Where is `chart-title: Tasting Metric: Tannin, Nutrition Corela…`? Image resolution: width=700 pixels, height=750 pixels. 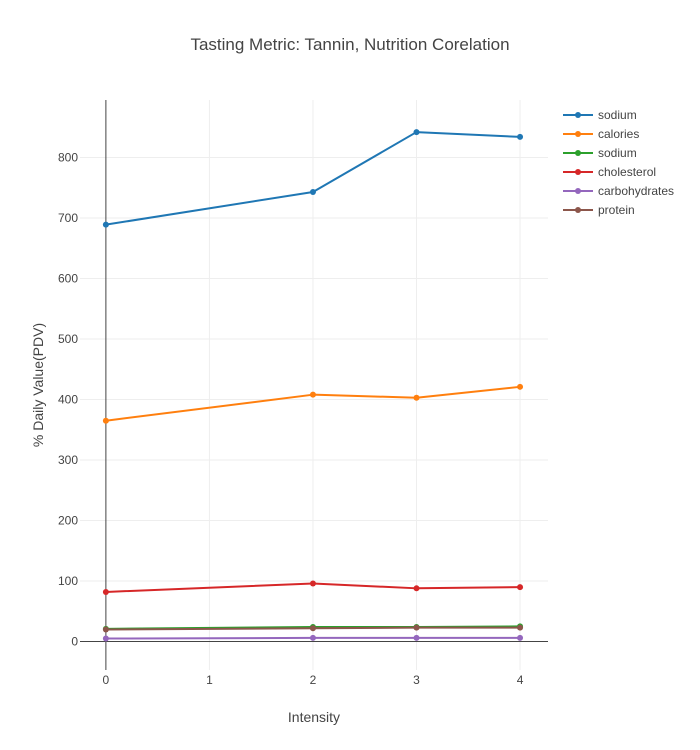 chart-title: Tasting Metric: Tannin, Nutrition Corela… is located at coordinates (349, 44).